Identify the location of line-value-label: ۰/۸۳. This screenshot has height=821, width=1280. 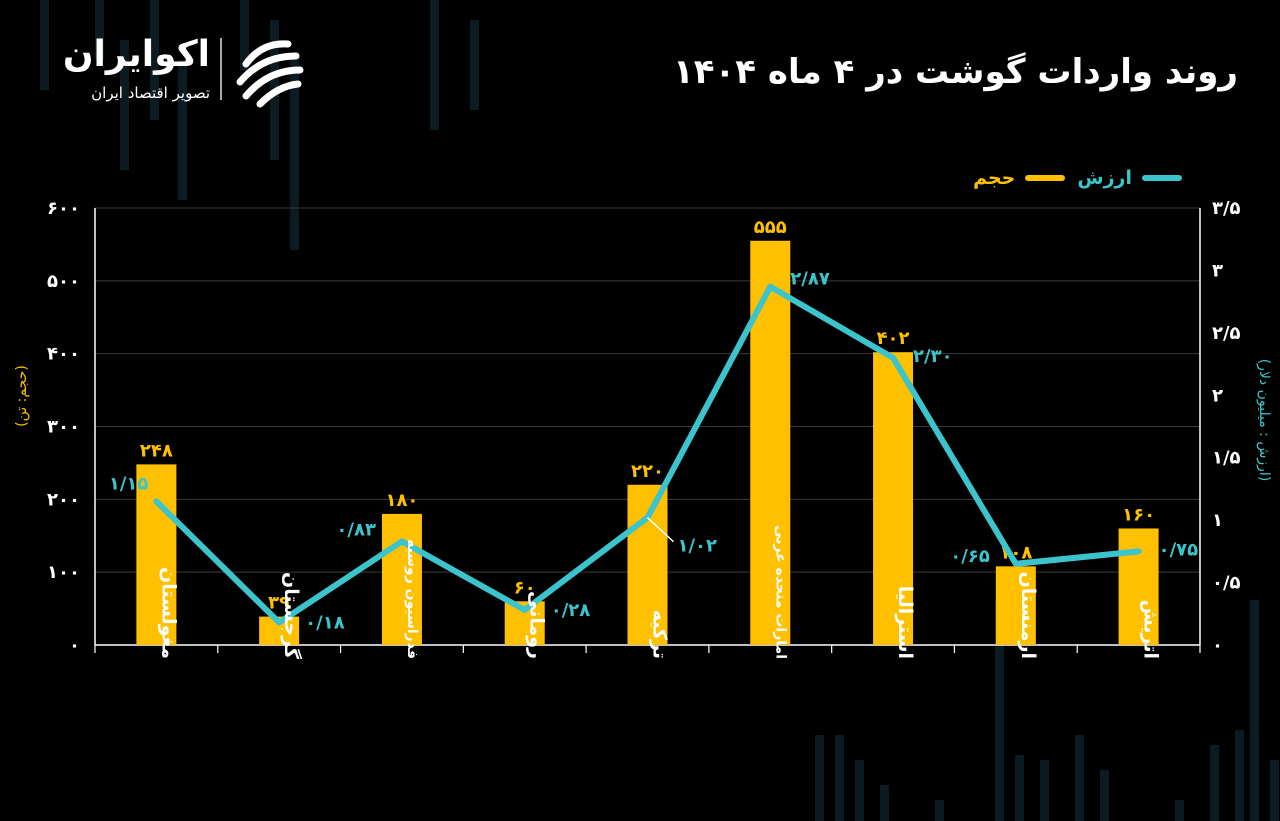
(356, 529).